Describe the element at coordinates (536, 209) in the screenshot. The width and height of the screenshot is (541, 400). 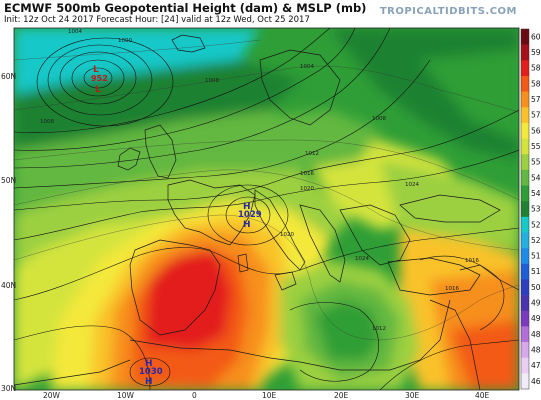
I see `colorbar-label: 534` at that location.